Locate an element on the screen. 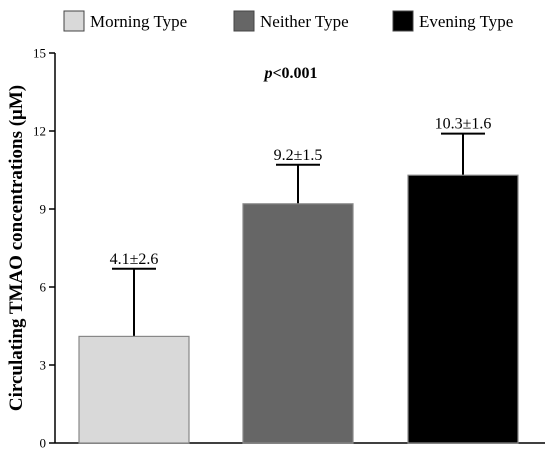  legend-label: Evening Type is located at coordinates (466, 21).